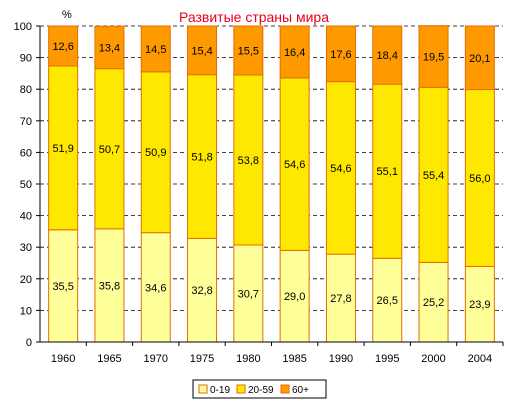  Describe the element at coordinates (26, 153) in the screenshot. I see `y-tick-label: 60` at that location.